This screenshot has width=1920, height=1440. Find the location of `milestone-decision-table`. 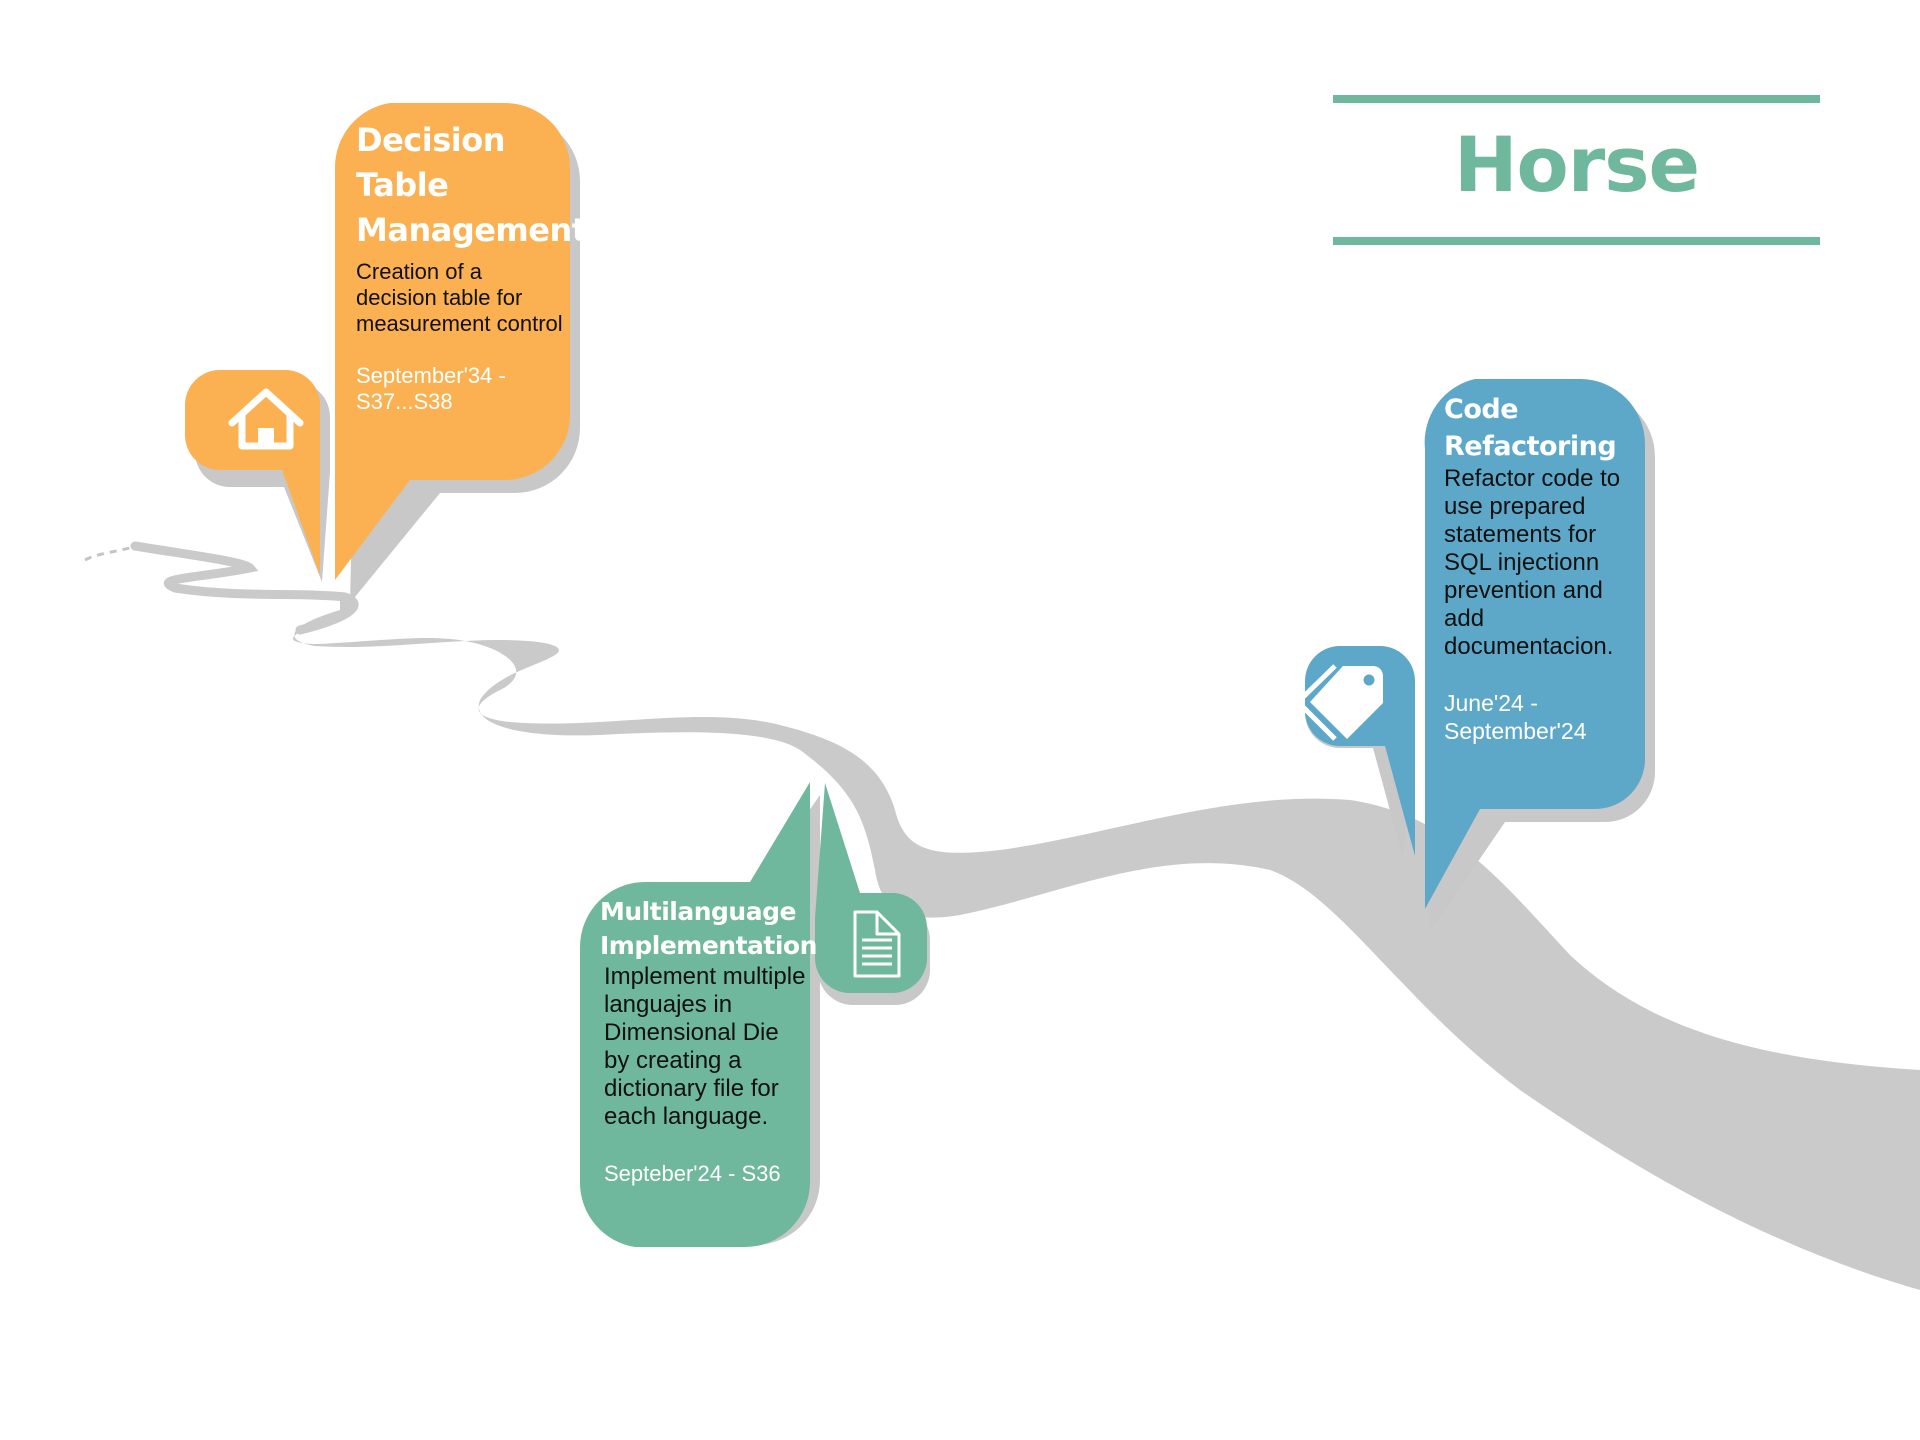

milestone-decision-table is located at coordinates (382, 353).